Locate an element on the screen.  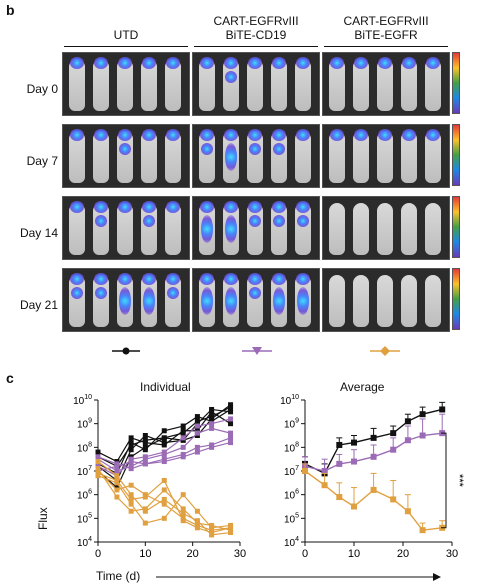
chart-title-individual: Individual is located at coordinates (165, 387).